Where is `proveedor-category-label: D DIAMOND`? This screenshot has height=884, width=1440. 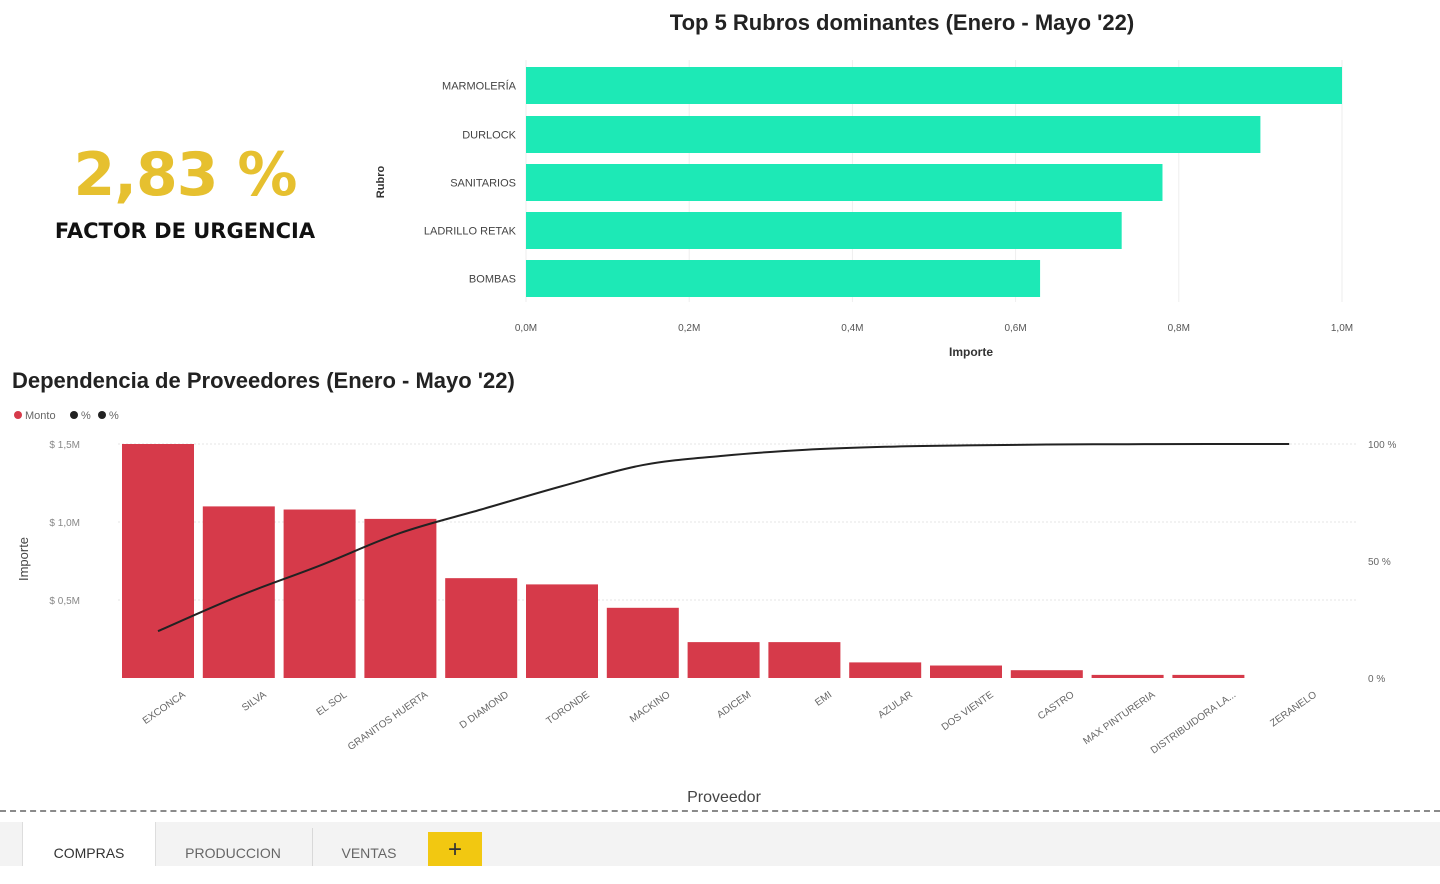
proveedor-category-label: D DIAMOND is located at coordinates (484, 710).